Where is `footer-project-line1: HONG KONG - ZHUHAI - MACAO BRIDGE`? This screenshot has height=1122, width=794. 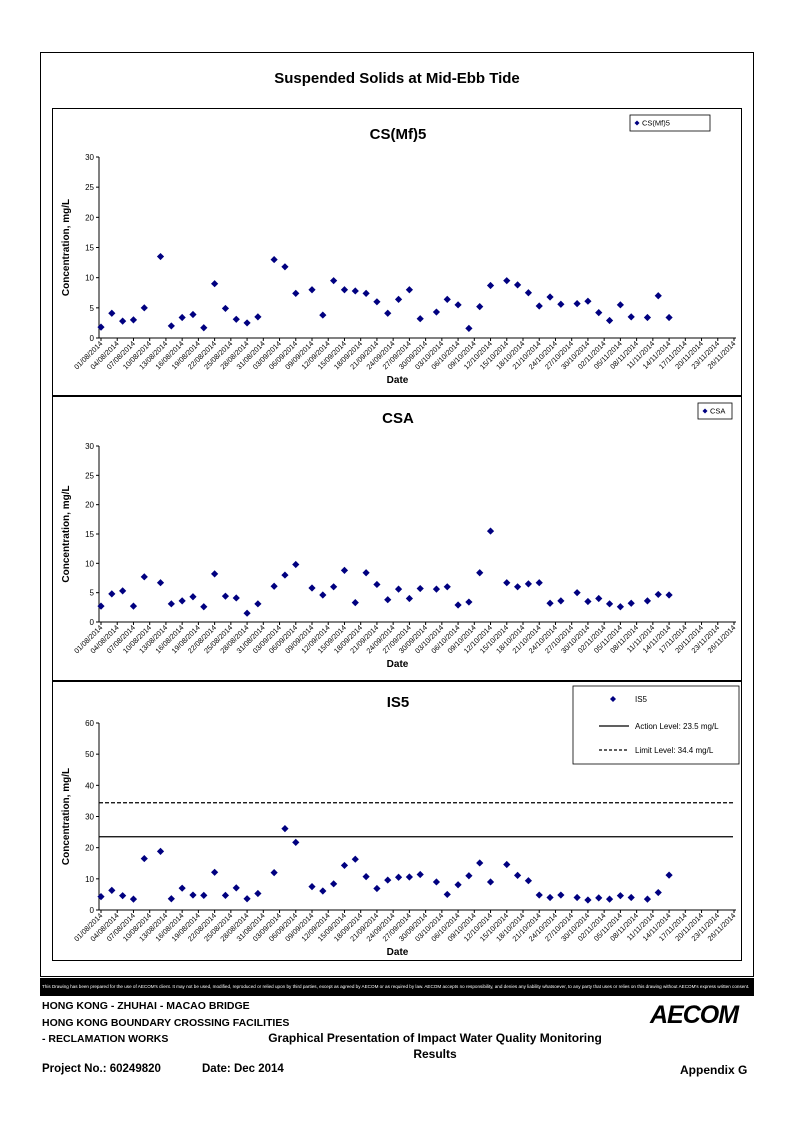
footer-project-line1: HONG KONG - ZHUHAI - MACAO BRIDGE is located at coordinates (146, 1006).